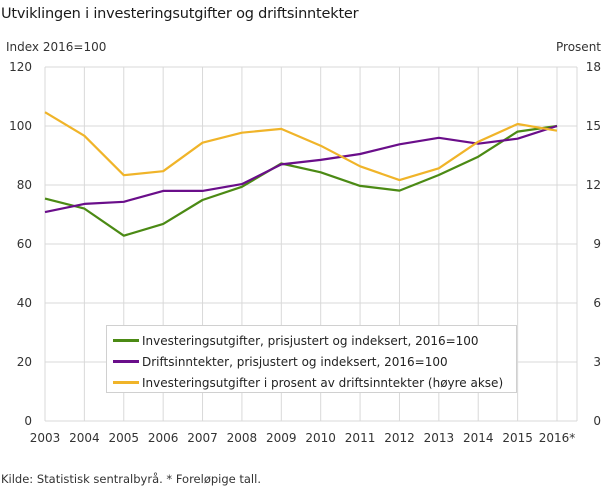  I want to click on svg-text: 100, so click(20, 126).